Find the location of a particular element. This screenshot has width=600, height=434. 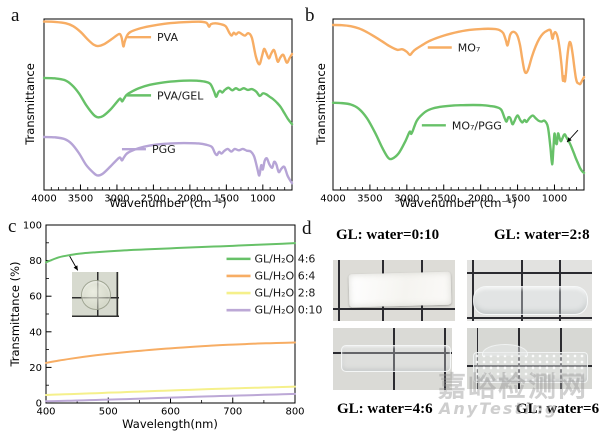

series-curve-GL/H₂O 6:4 is located at coordinates (170, 352).